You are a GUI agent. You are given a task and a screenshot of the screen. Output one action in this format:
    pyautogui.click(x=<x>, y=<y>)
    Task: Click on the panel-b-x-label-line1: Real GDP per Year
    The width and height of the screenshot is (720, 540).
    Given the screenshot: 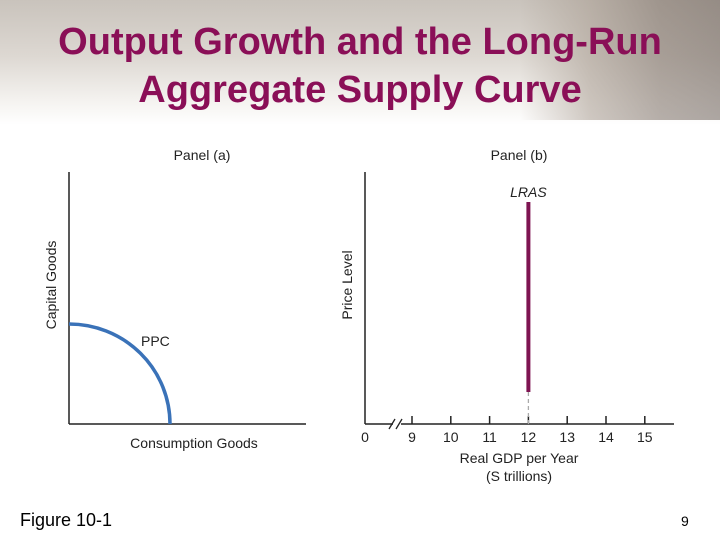 What is the action you would take?
    pyautogui.click(x=519, y=458)
    